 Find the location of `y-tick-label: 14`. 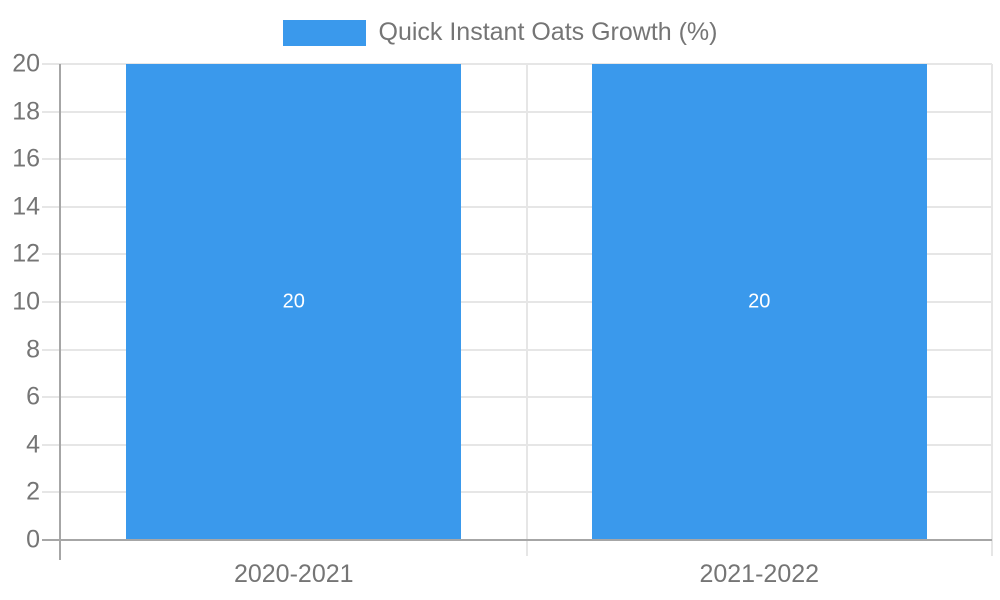

y-tick-label: 14 is located at coordinates (26, 206).